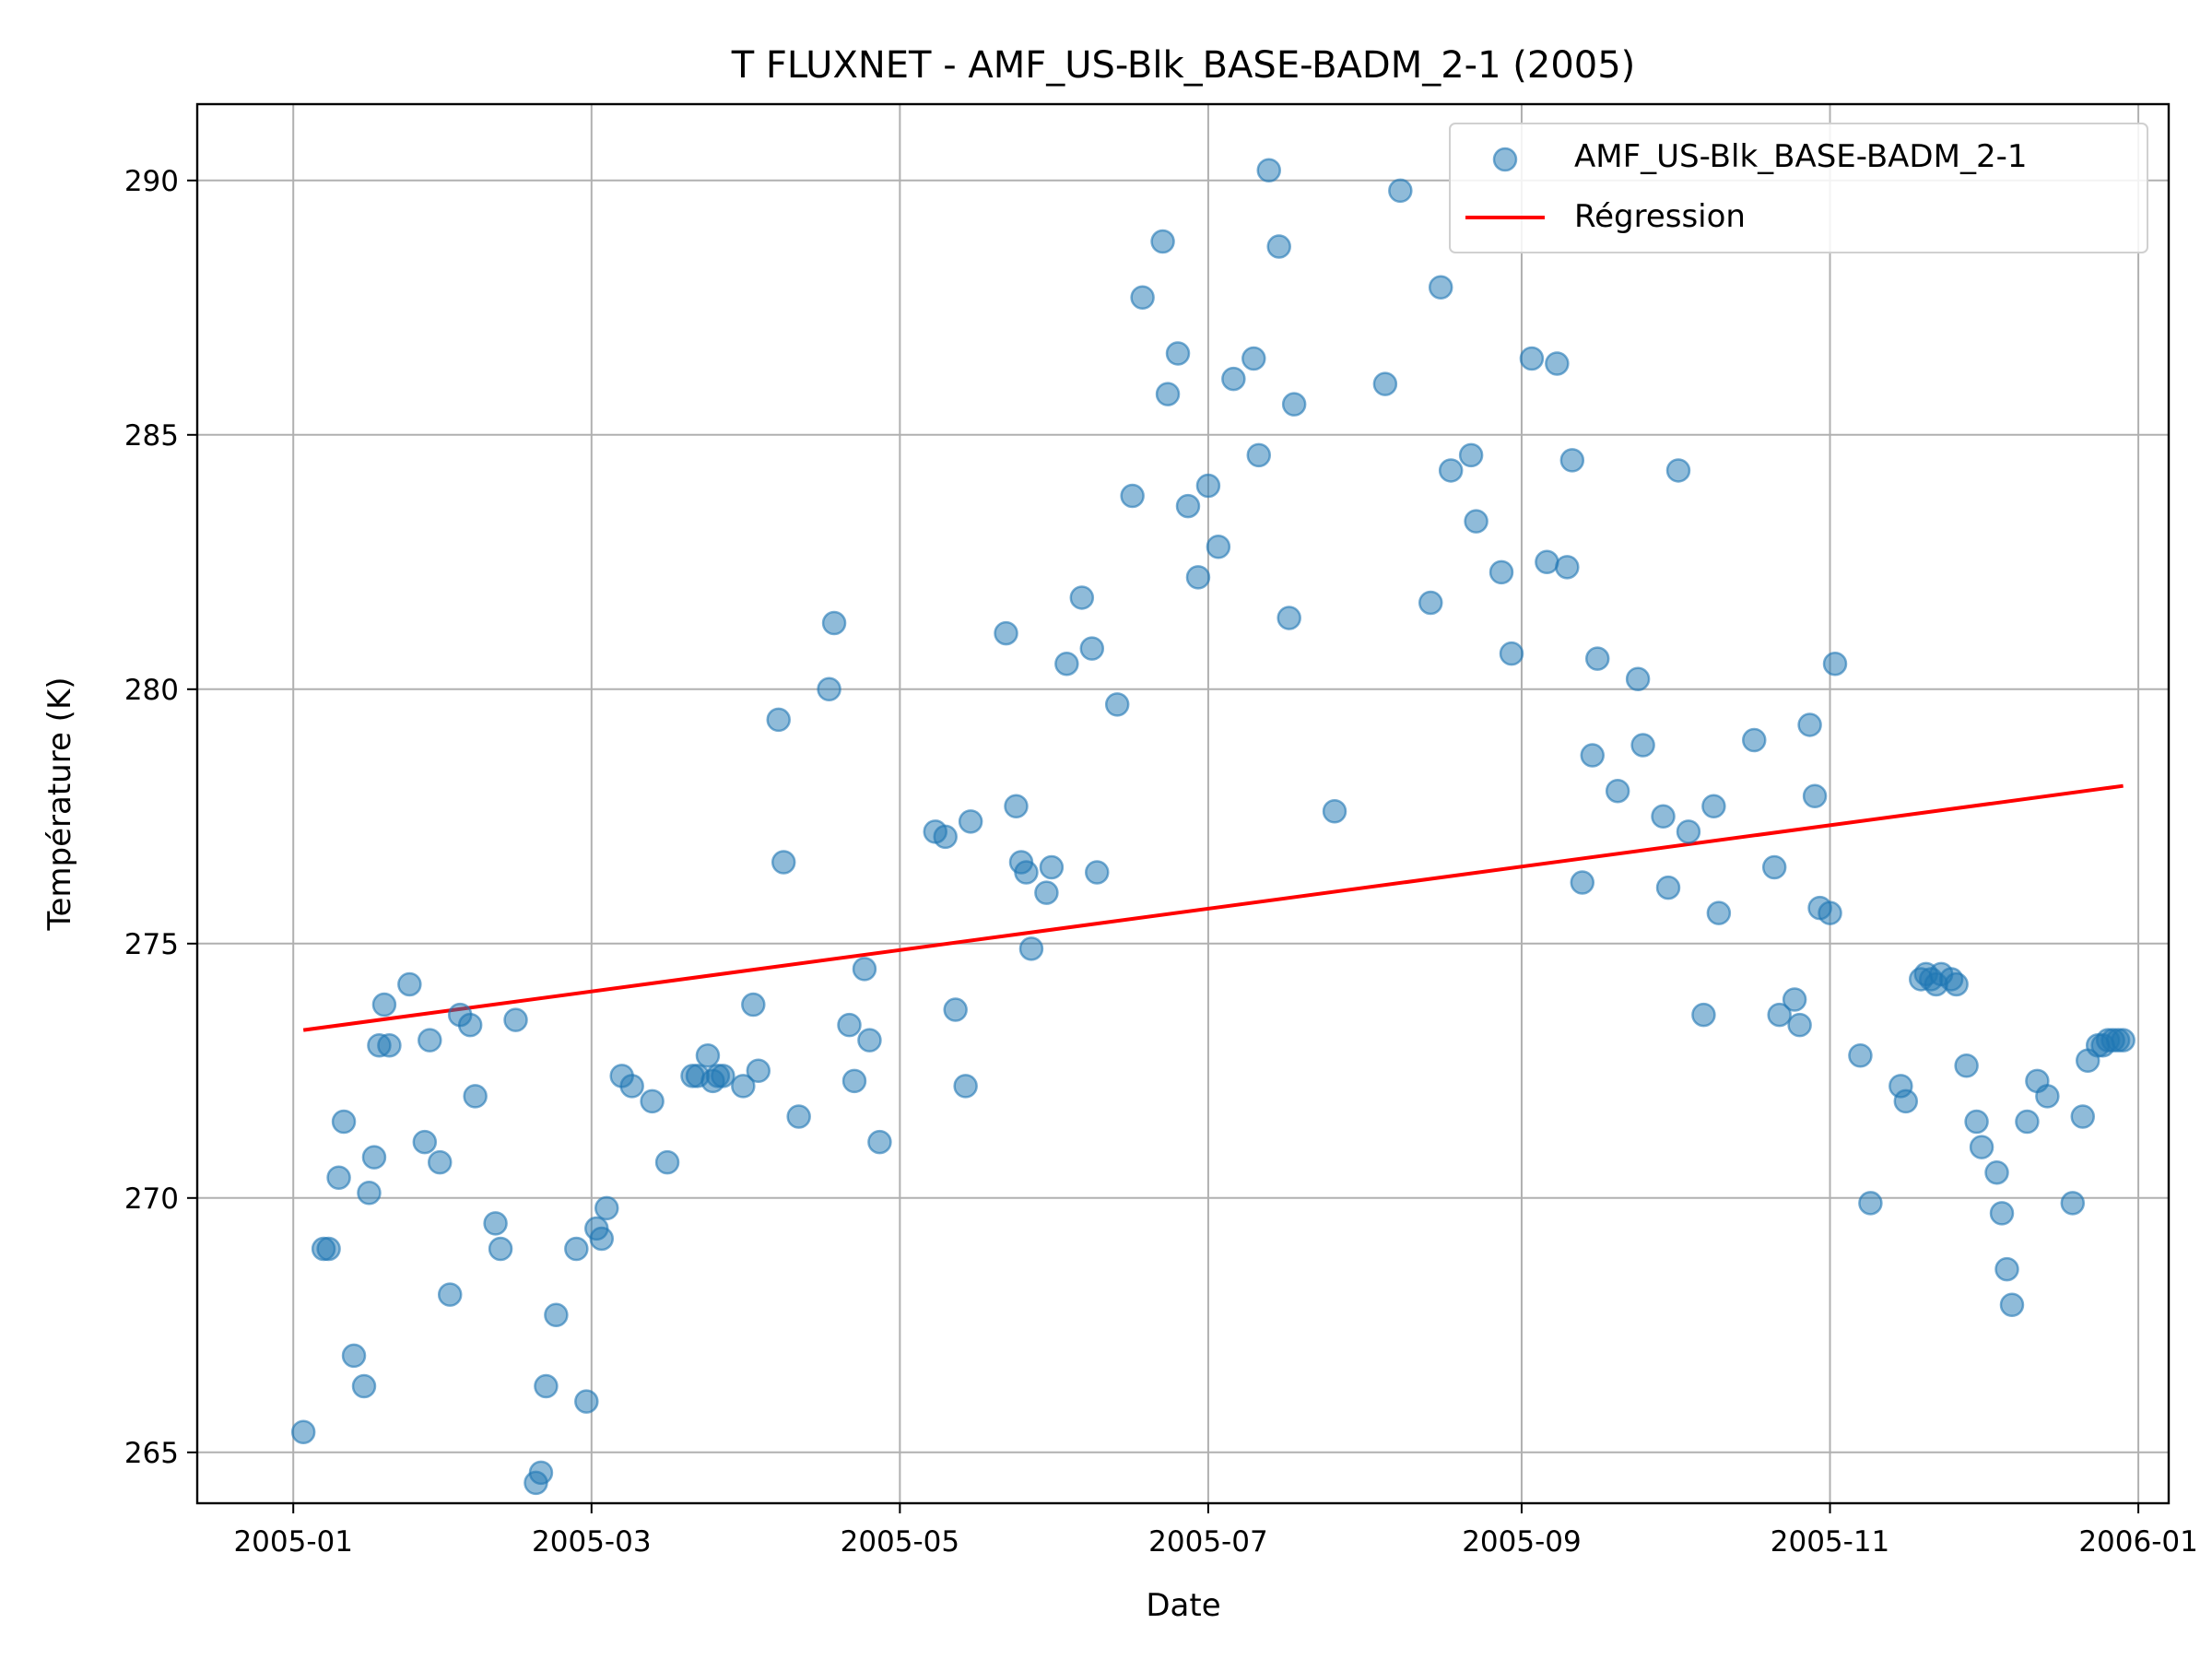 Image resolution: width=2212 pixels, height=1659 pixels. What do you see at coordinates (1830, 1542) in the screenshot?
I see `x-tick-label: 2005-11` at bounding box center [1830, 1542].